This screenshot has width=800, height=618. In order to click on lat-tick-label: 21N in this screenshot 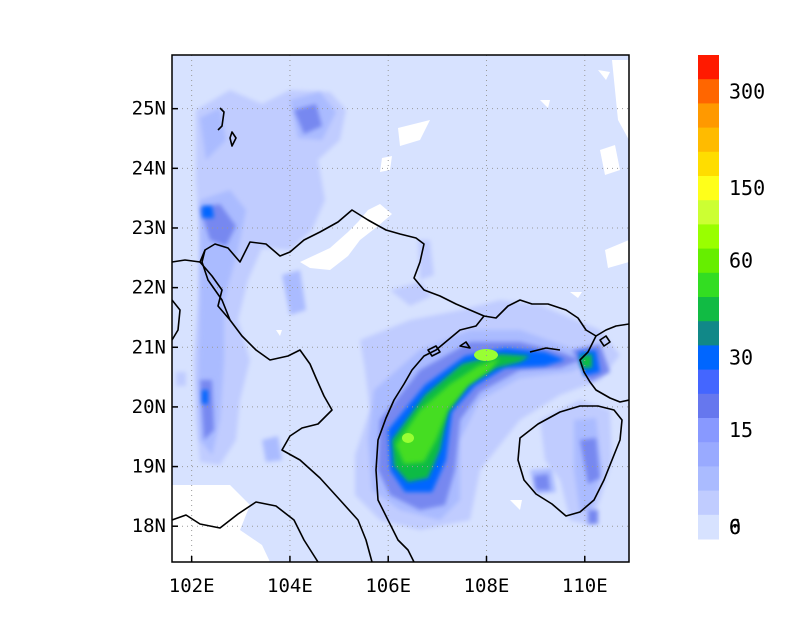, I will do `click(149, 347)`.